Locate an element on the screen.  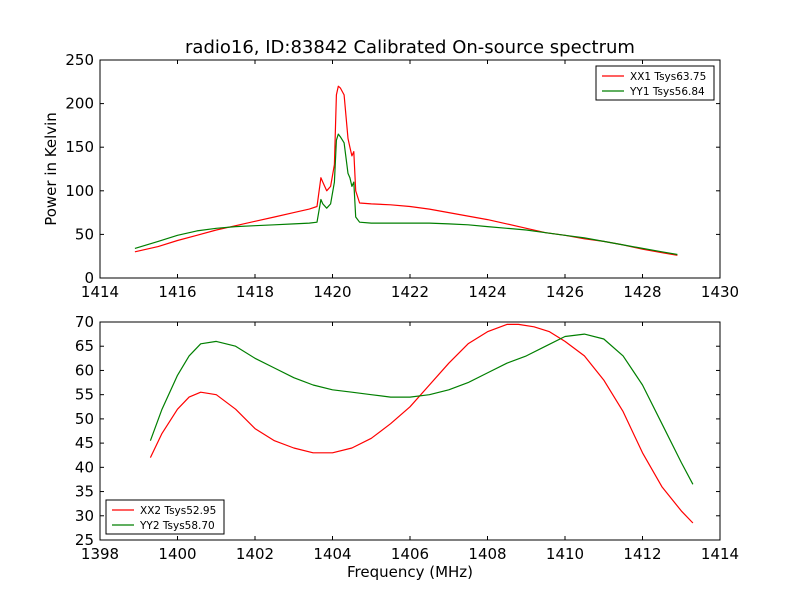
y-axis-label: Power in Kelvin is located at coordinates (51, 169).